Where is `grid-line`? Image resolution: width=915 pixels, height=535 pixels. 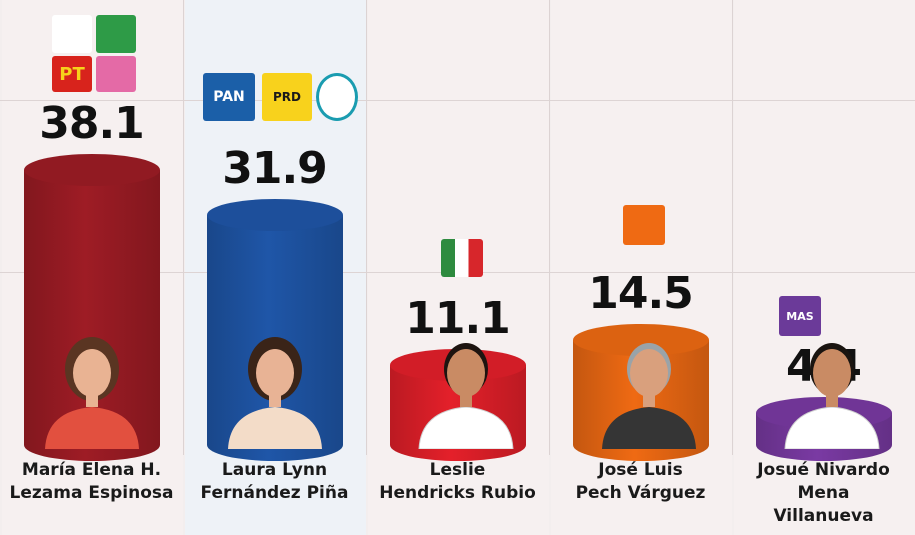 grid-line is located at coordinates (457, 100).